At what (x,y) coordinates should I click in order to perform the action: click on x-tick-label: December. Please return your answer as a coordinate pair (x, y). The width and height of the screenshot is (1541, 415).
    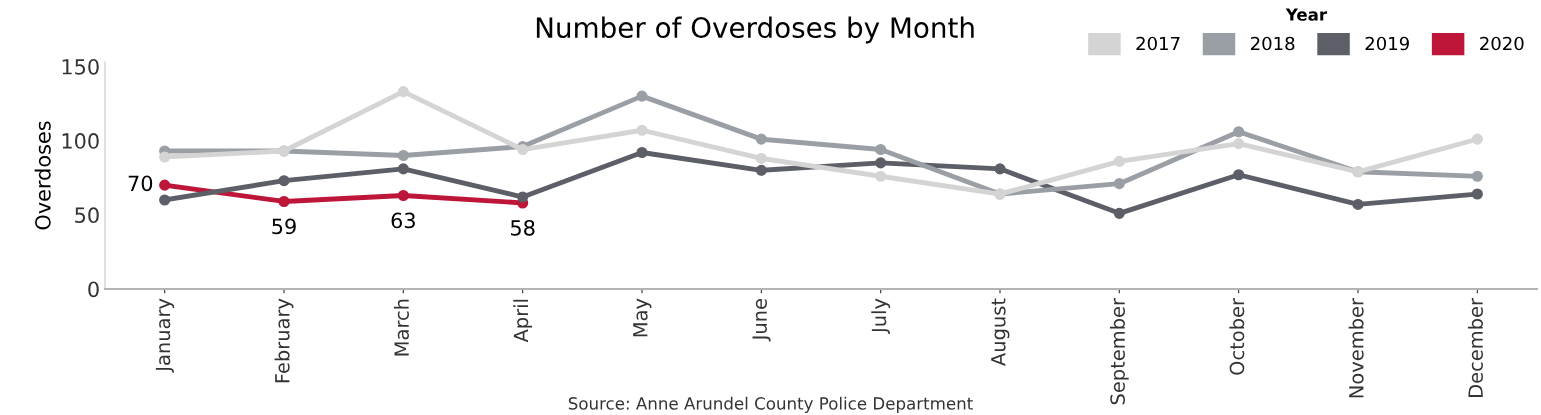
    Looking at the image, I should click on (1475, 347).